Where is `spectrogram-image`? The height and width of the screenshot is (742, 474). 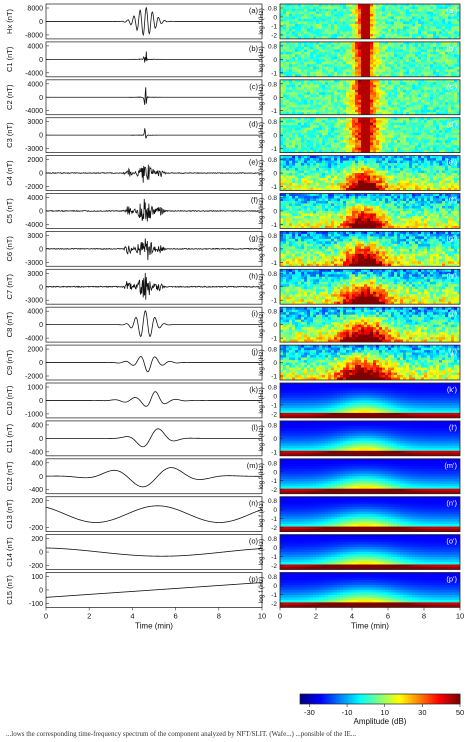 spectrogram-image is located at coordinates (370, 21).